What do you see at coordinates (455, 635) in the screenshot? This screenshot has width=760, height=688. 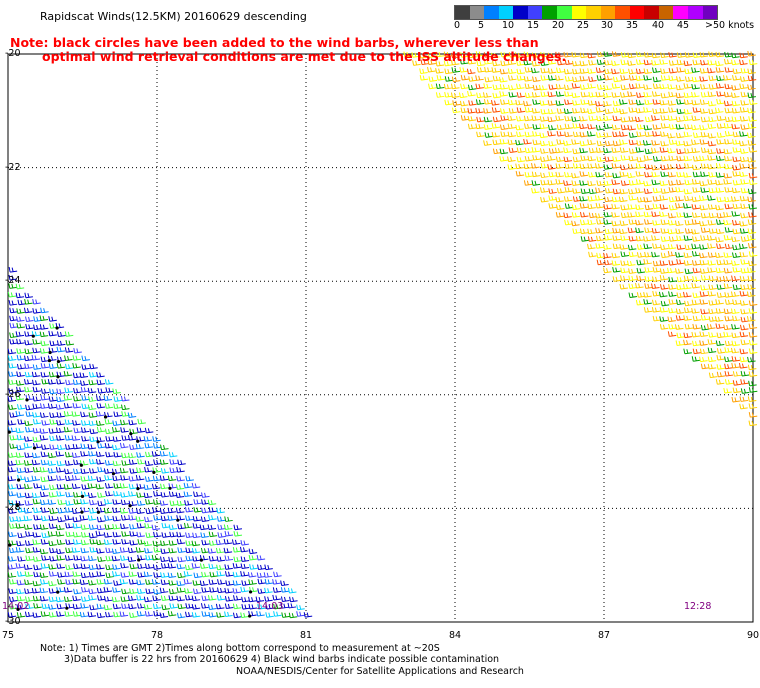 I see `longitude-label: 84` at bounding box center [455, 635].